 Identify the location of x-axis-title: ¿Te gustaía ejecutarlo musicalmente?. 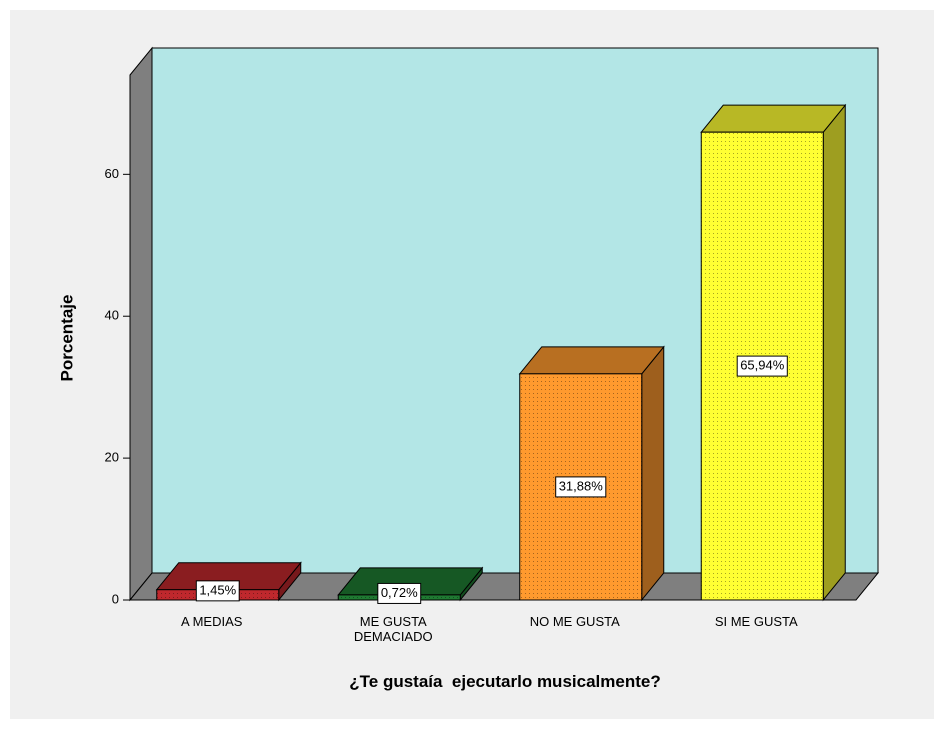
(505, 681).